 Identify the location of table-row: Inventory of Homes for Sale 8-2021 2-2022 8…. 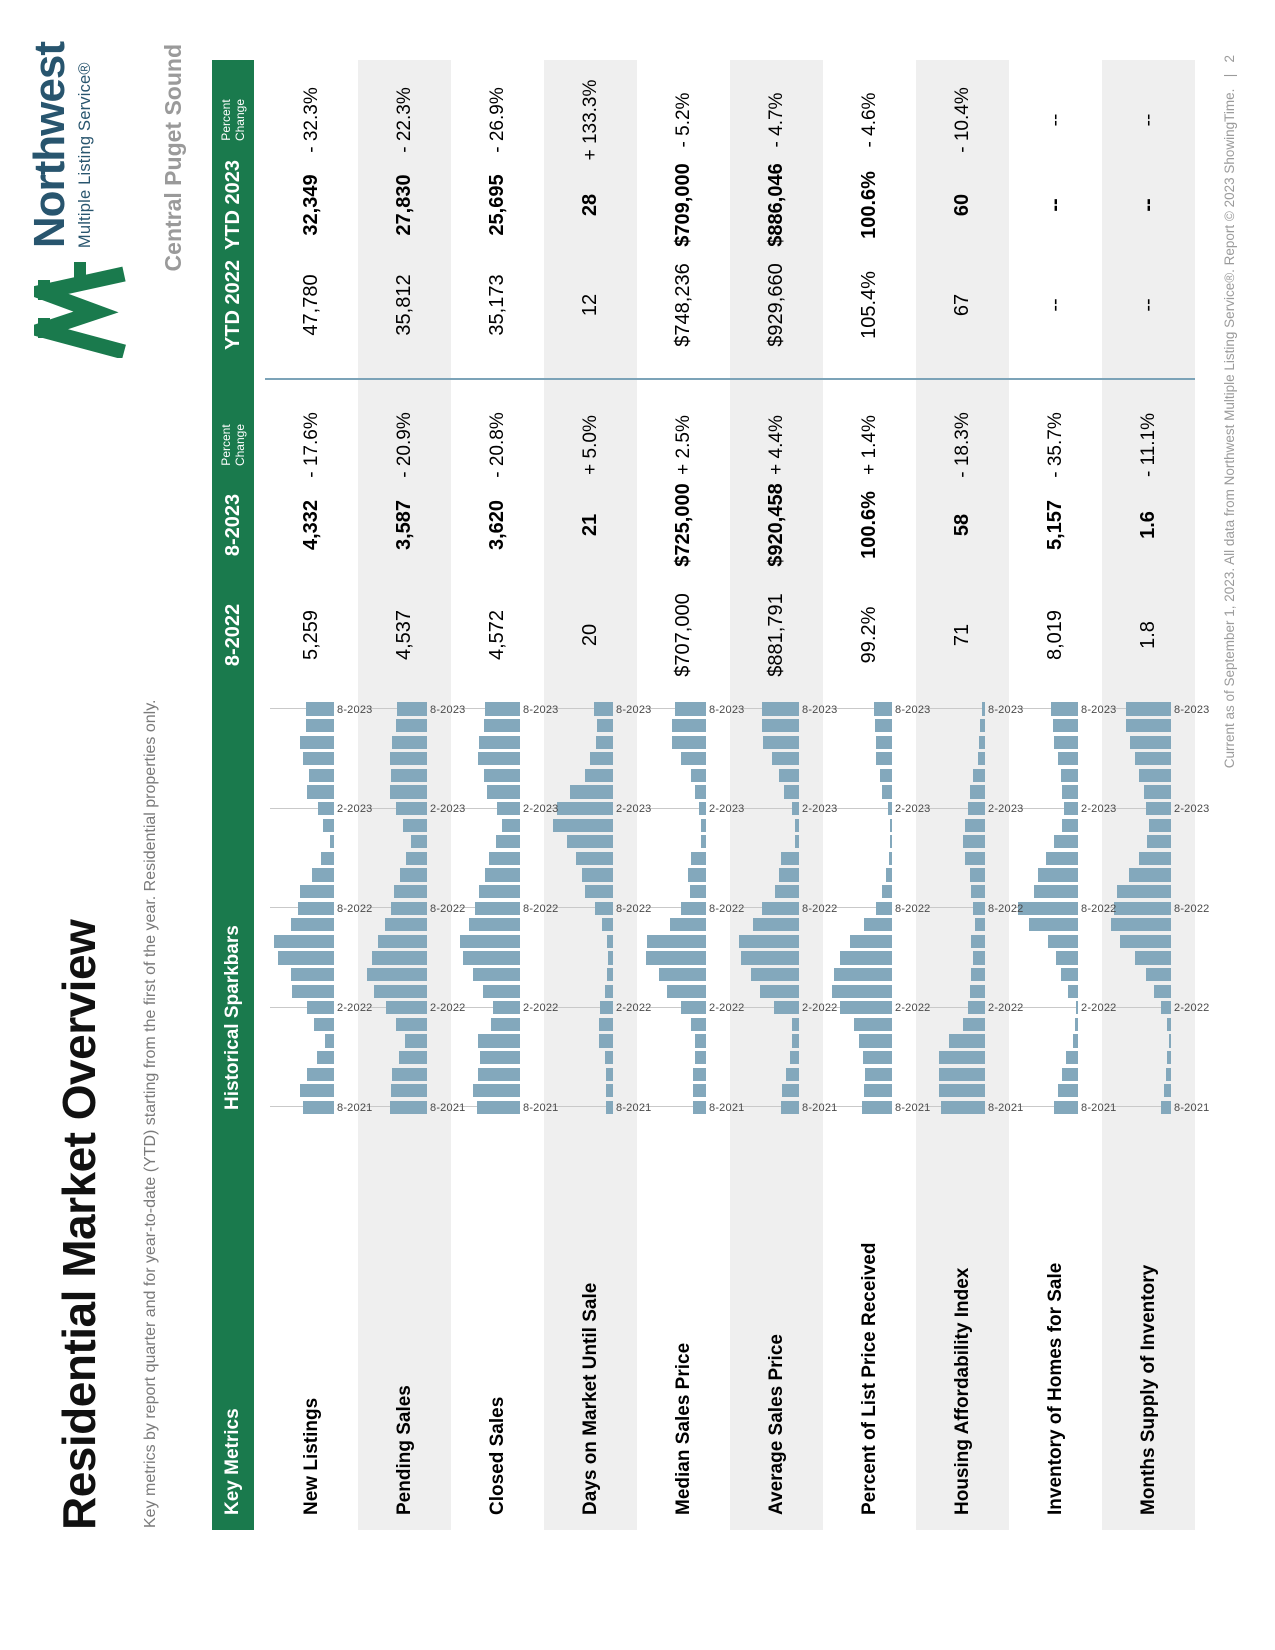
(1062, 795).